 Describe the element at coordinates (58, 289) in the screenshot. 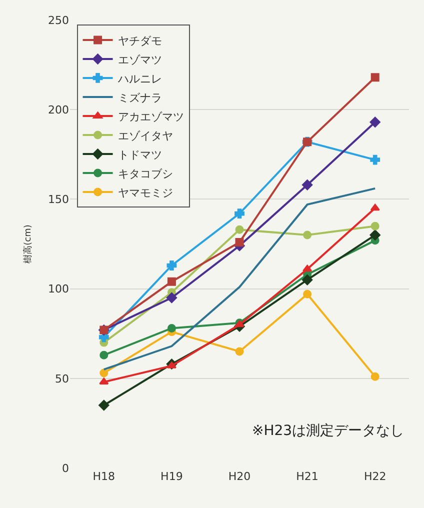

I see `y-tick-label: 100` at that location.